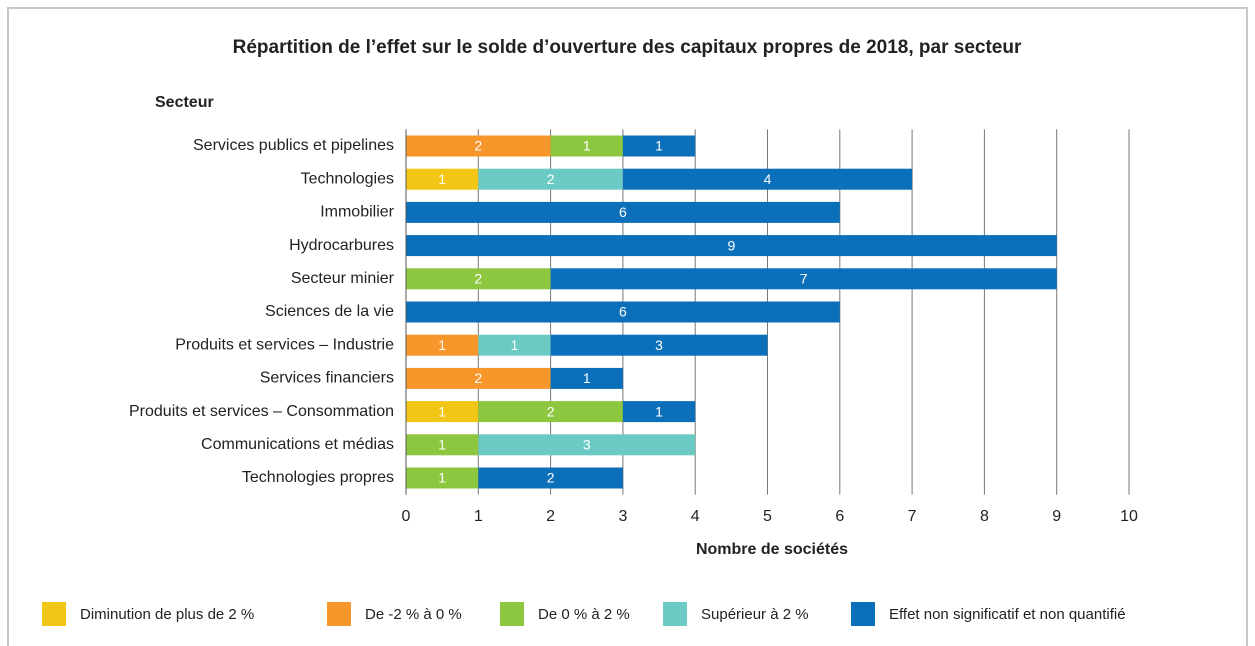 This screenshot has height=646, width=1255. Describe the element at coordinates (695, 516) in the screenshot. I see `x-tick-label: 4` at that location.